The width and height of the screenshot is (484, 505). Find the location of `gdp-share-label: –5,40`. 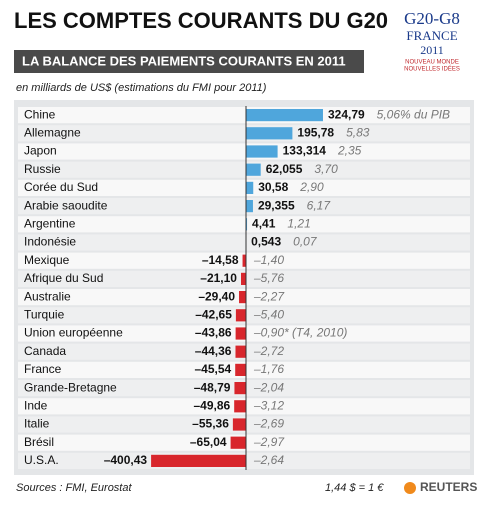

gdp-share-label: –5,40 is located at coordinates (268, 314).